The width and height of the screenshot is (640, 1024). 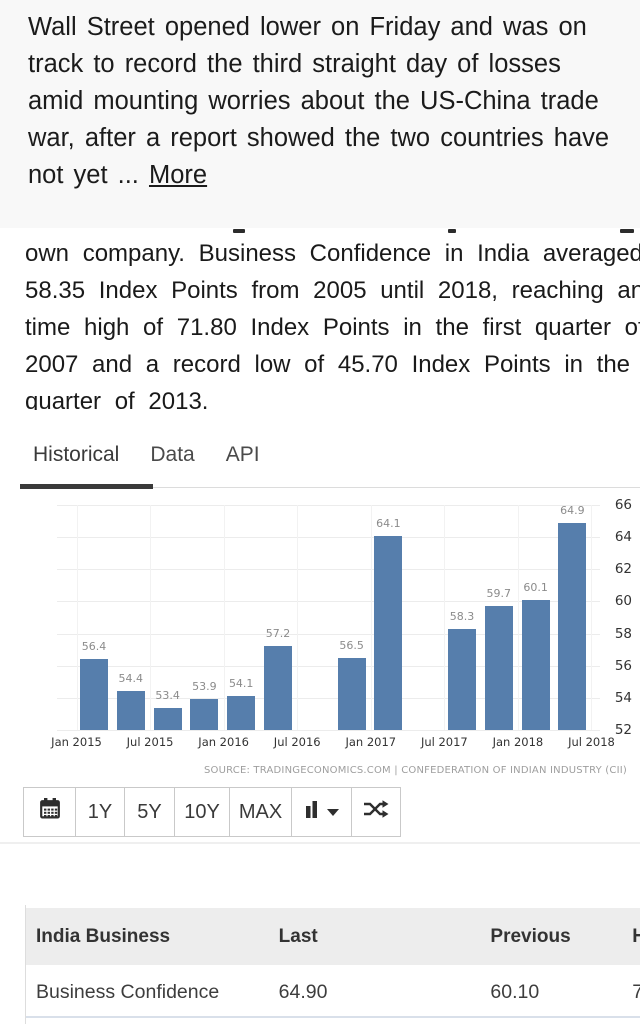 What do you see at coordinates (150, 742) in the screenshot?
I see `x-axis-label: Jul 2015` at bounding box center [150, 742].